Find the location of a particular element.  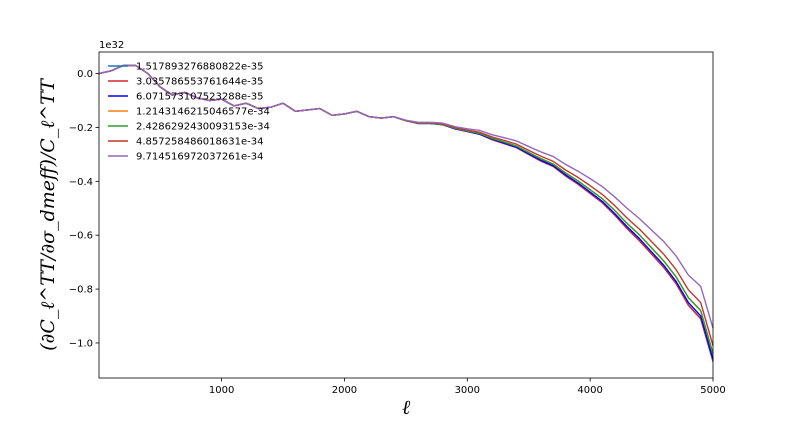

legend-label: 3.035786553761644e-35 is located at coordinates (199, 82).